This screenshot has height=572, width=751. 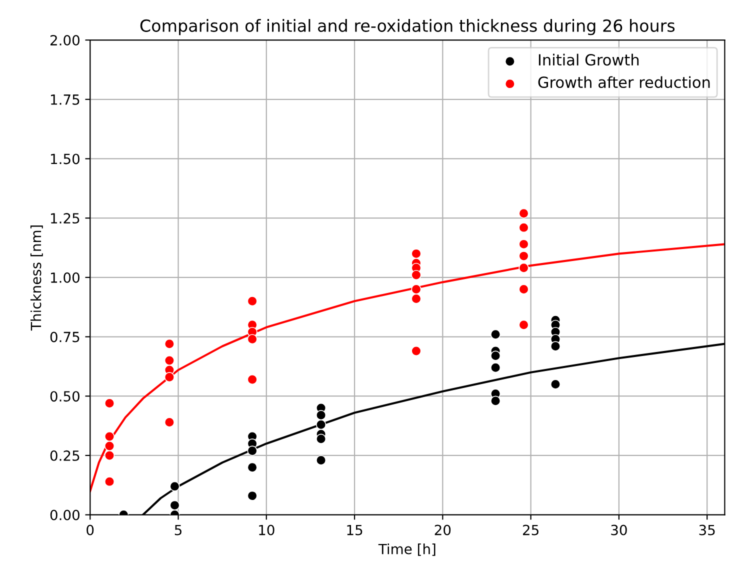 I want to click on y-tick-label: 1.25, so click(x=65, y=218).